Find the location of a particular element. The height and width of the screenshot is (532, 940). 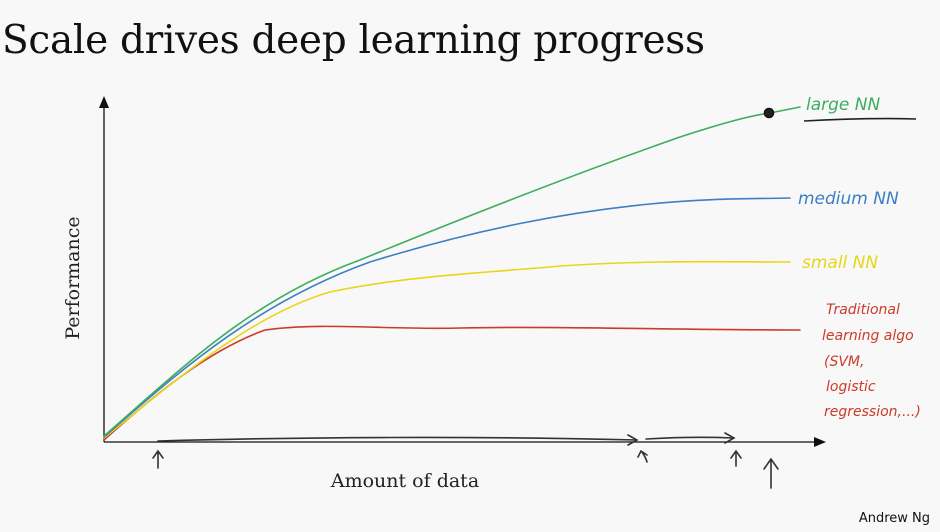

x-axis-label: Amount of data is located at coordinates (405, 481).